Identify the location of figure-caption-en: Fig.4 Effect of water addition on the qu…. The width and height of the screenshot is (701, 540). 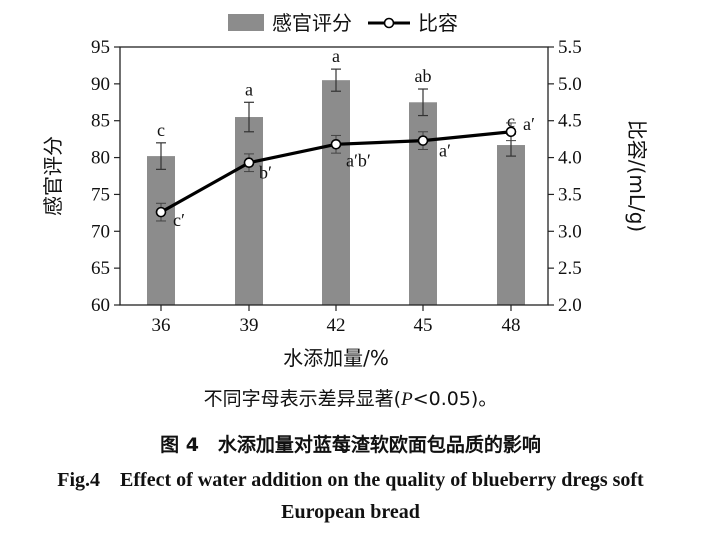
(350, 496).